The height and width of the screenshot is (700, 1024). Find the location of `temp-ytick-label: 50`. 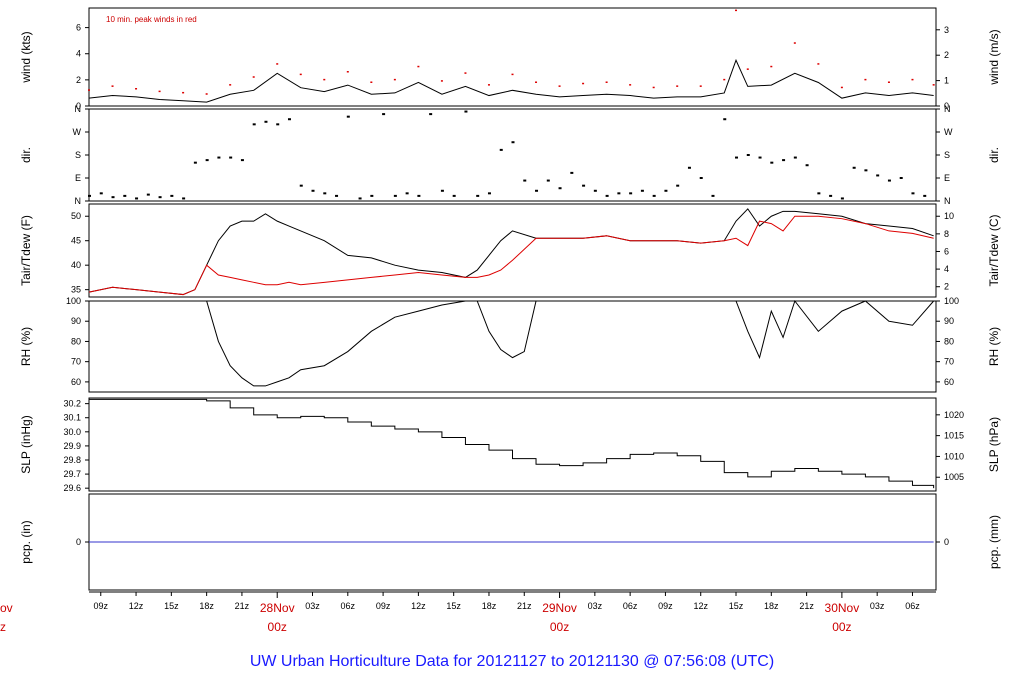

temp-ytick-label: 50 is located at coordinates (76, 216).